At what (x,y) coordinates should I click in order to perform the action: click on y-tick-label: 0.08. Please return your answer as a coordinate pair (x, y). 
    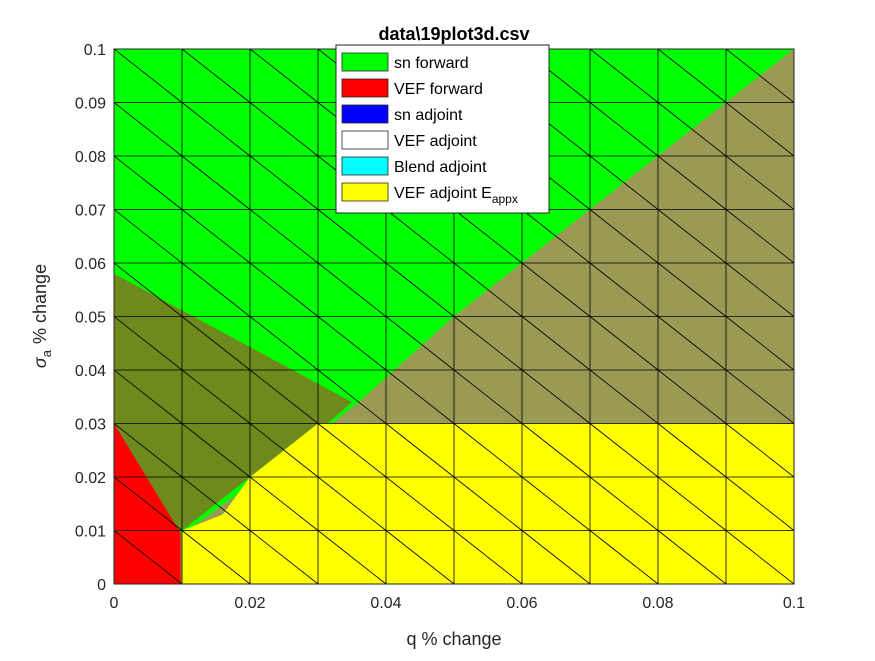
    Looking at the image, I should click on (90, 157).